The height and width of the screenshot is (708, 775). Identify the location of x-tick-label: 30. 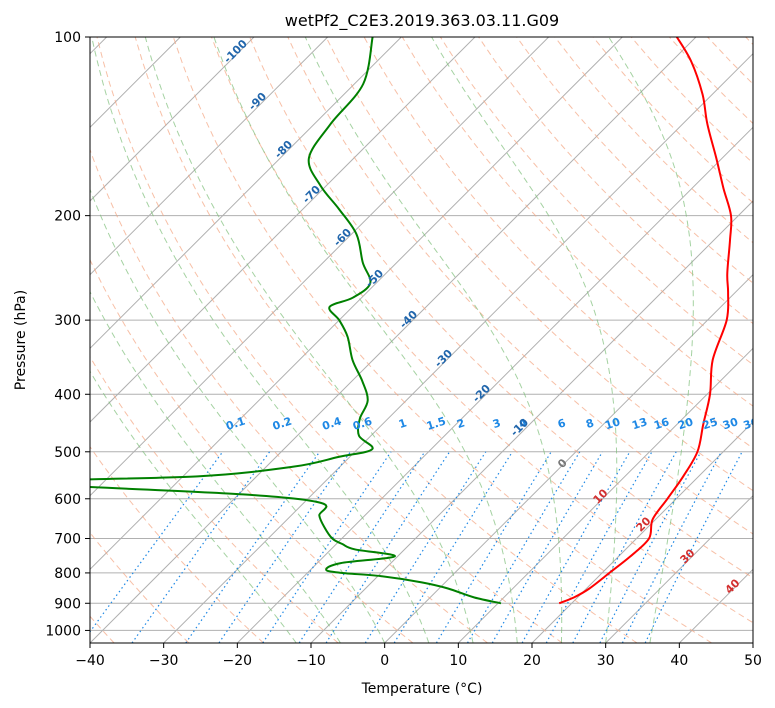
(606, 661).